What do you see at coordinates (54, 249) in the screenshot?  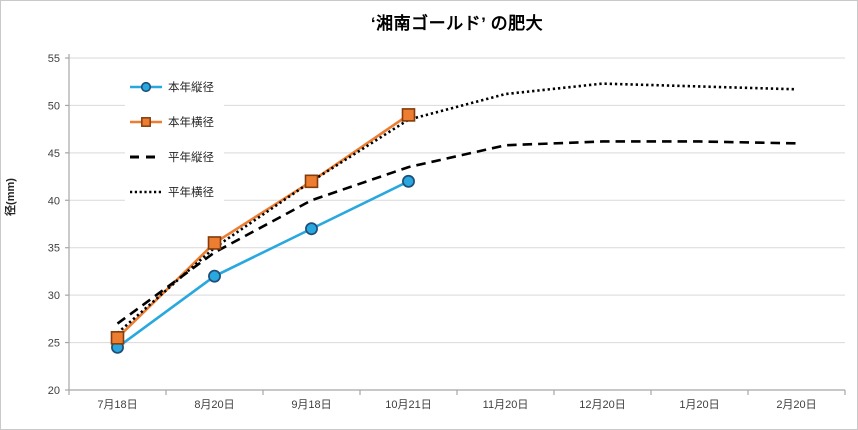 I see `y-tick-label: 35` at bounding box center [54, 249].